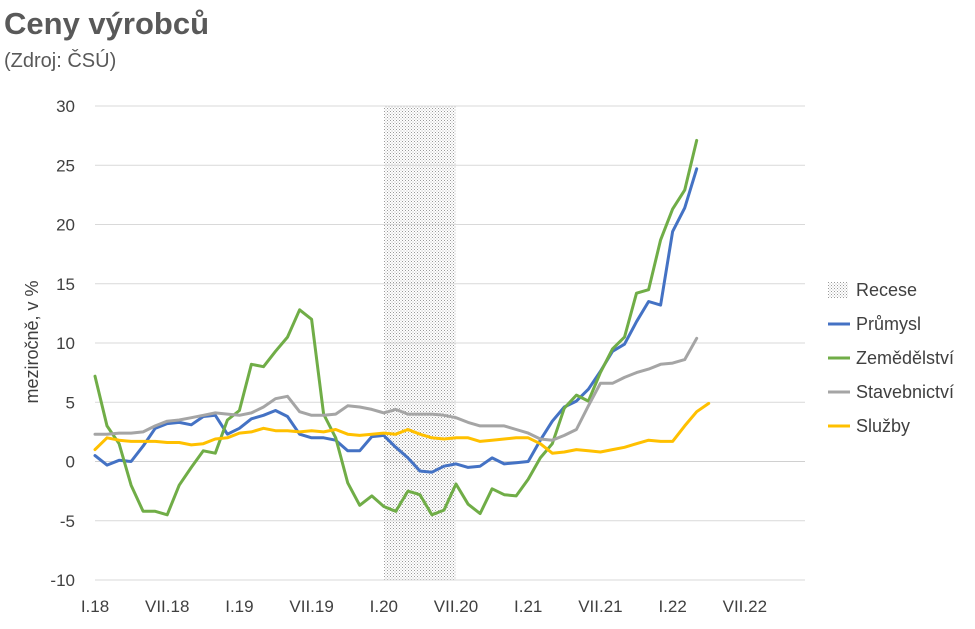  What do you see at coordinates (70, 402) in the screenshot?
I see `y-tick-label: 5` at bounding box center [70, 402].